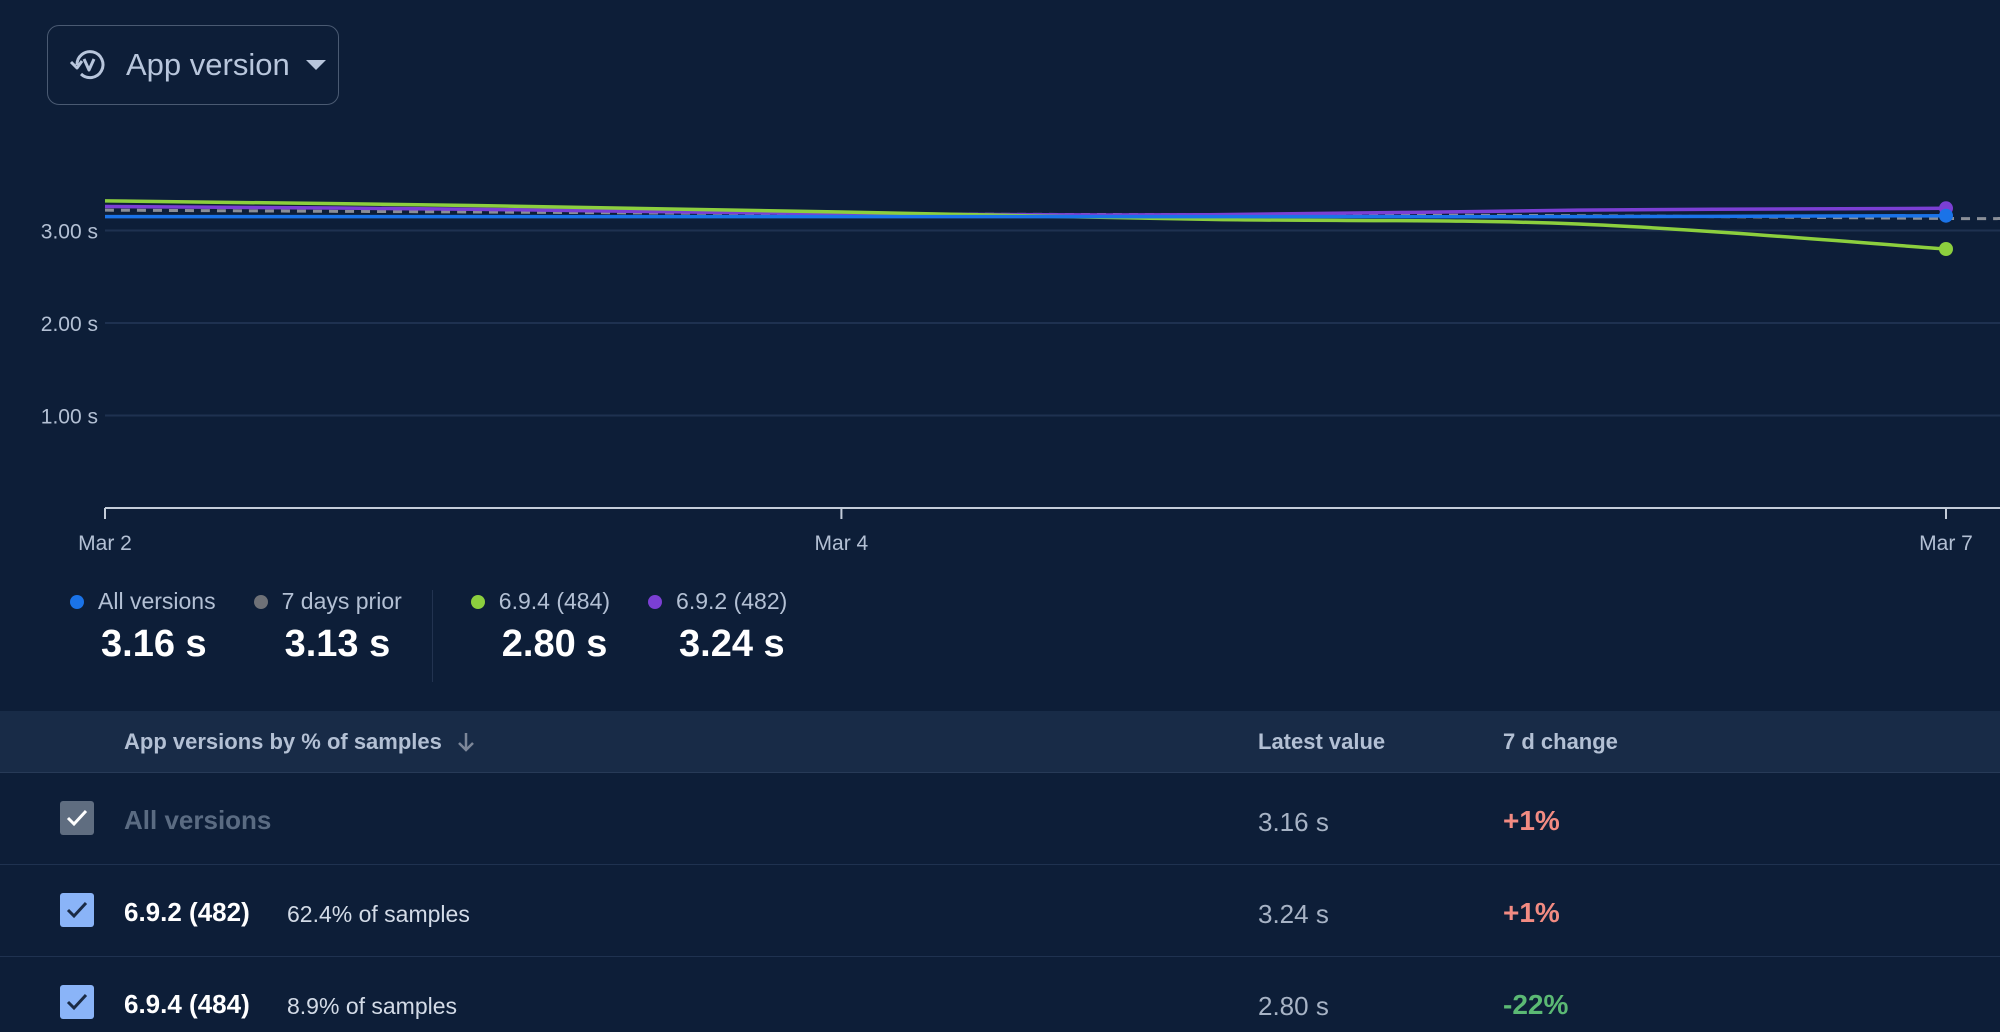 This screenshot has height=1032, width=2000. Describe the element at coordinates (69, 417) in the screenshot. I see `y-tick-label: 1.00 s` at that location.